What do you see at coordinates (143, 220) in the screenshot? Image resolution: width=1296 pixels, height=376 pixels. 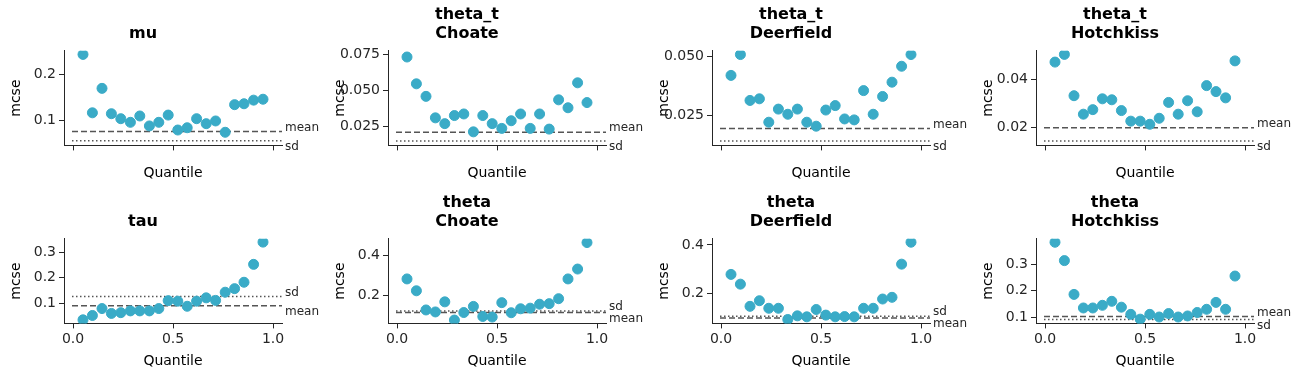 I see `chart-title: tau` at bounding box center [143, 220].